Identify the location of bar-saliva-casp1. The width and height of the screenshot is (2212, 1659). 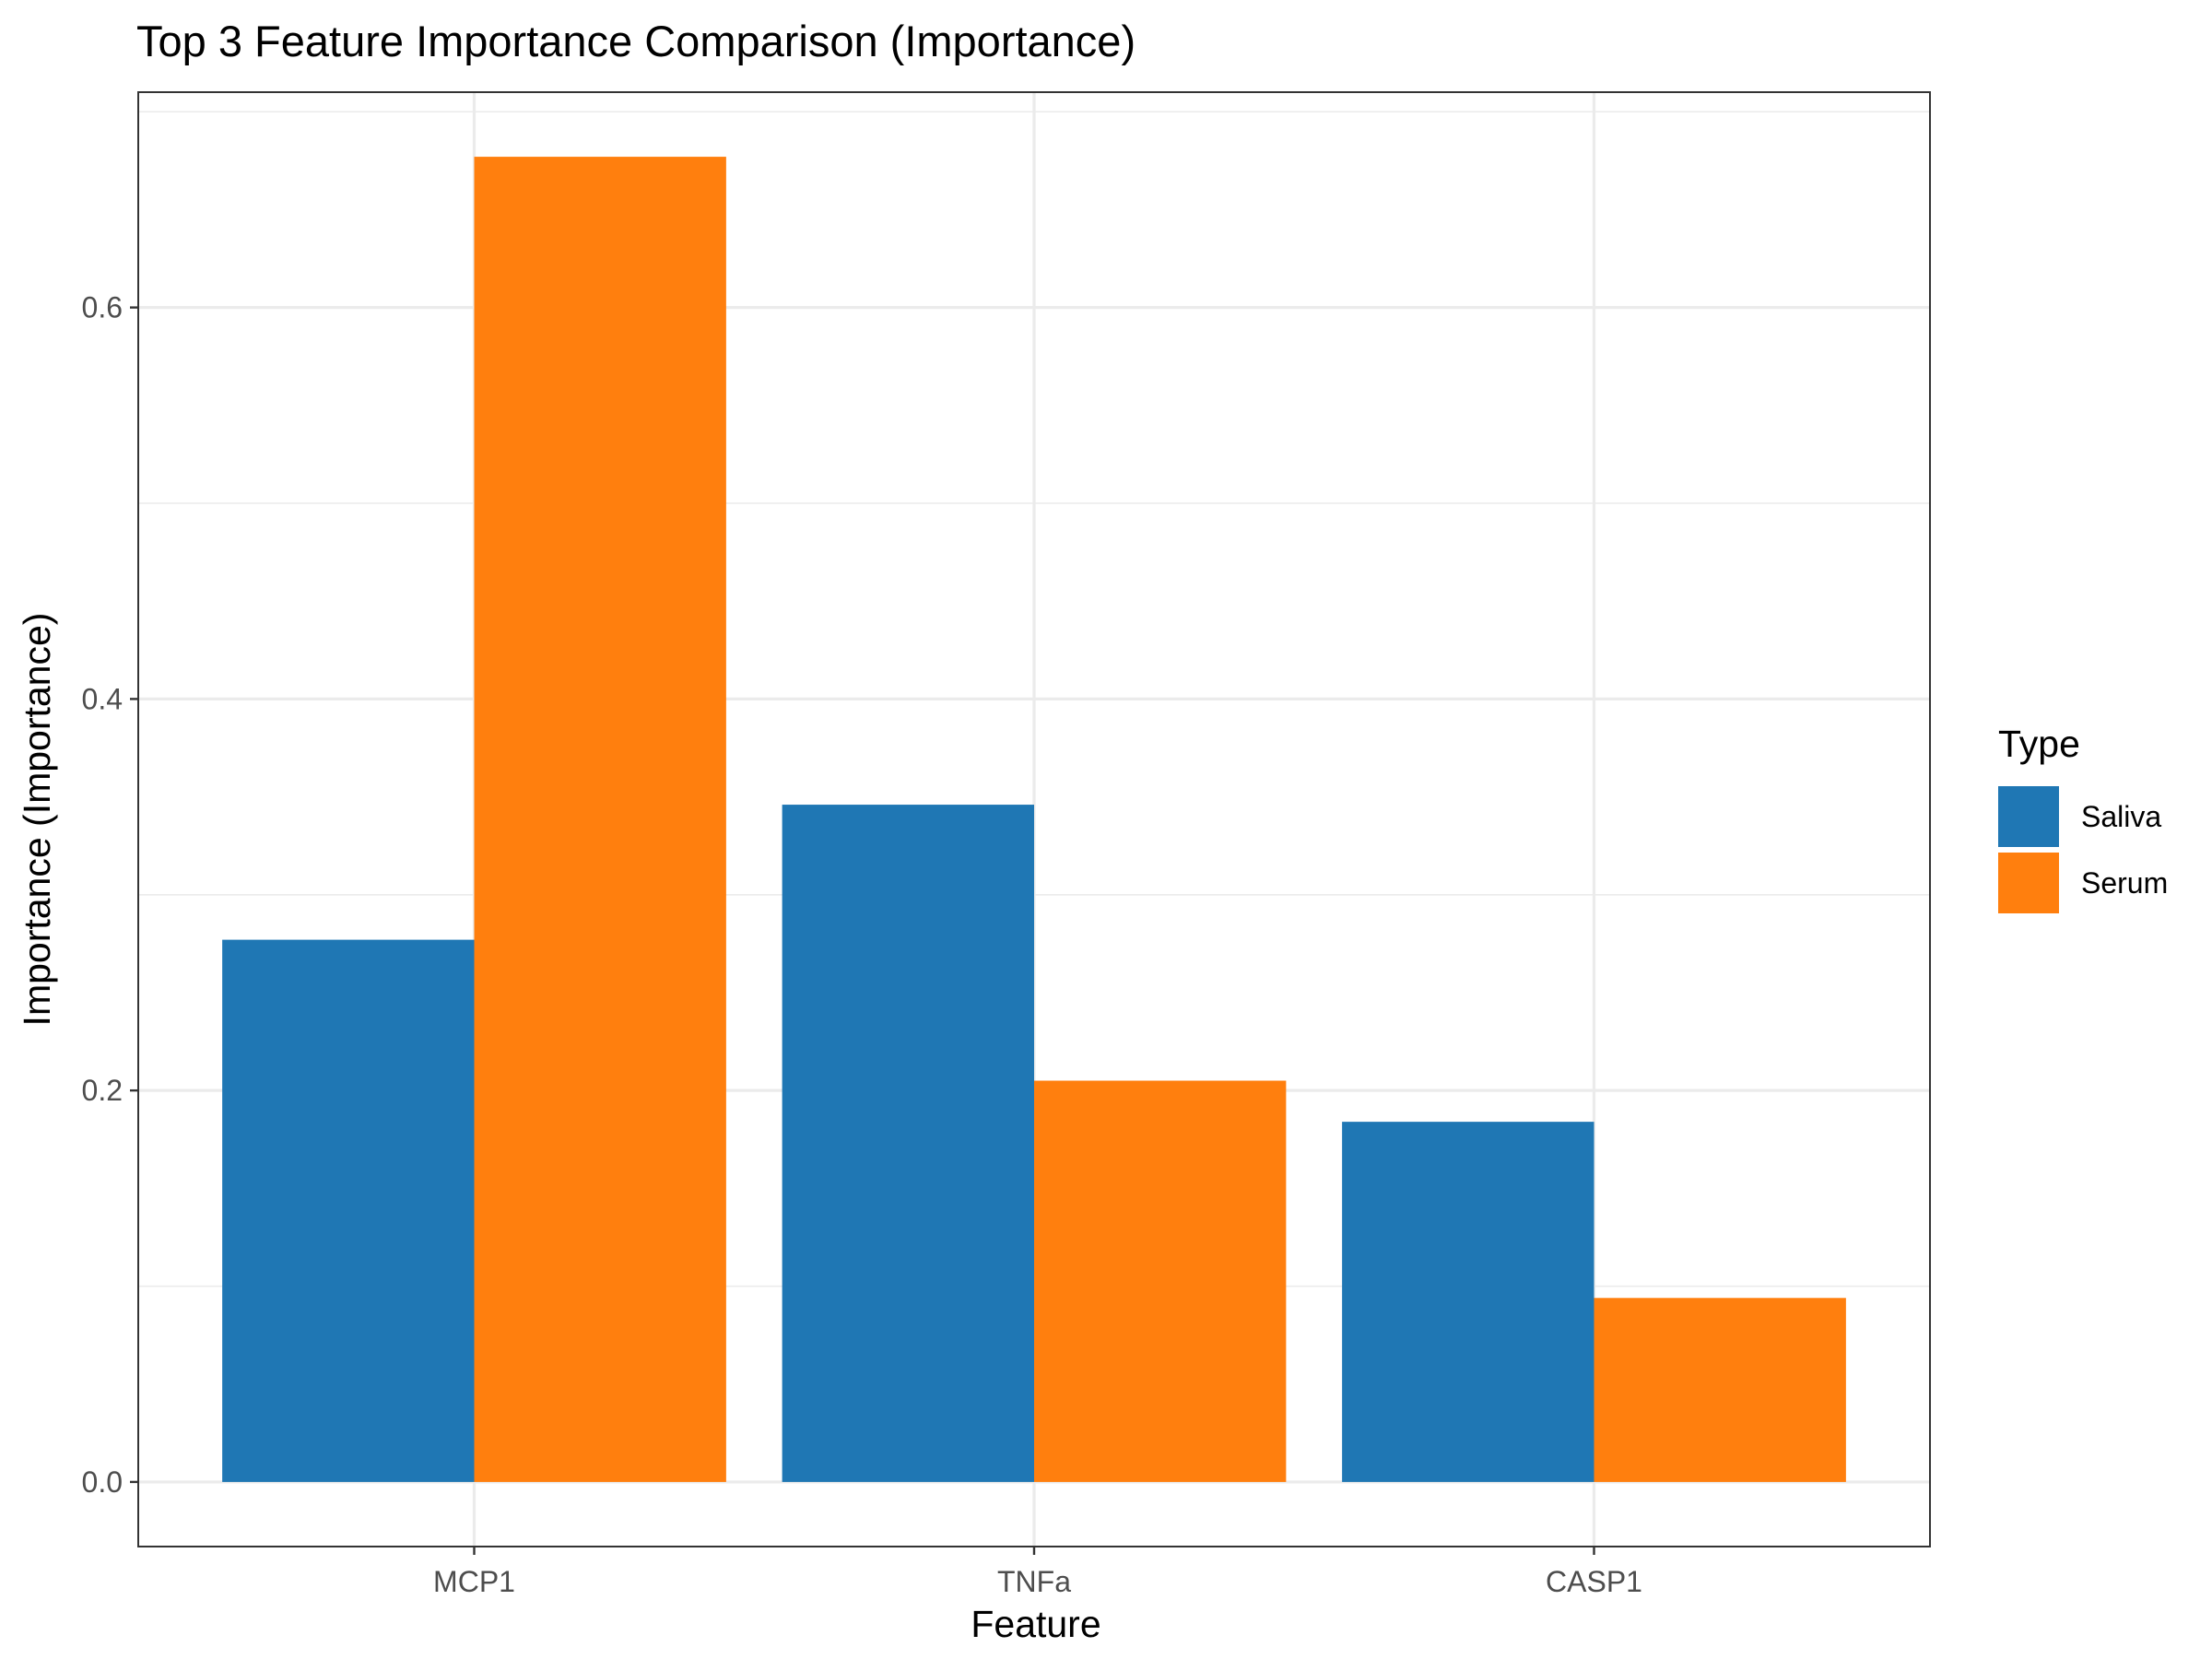
(1468, 1302).